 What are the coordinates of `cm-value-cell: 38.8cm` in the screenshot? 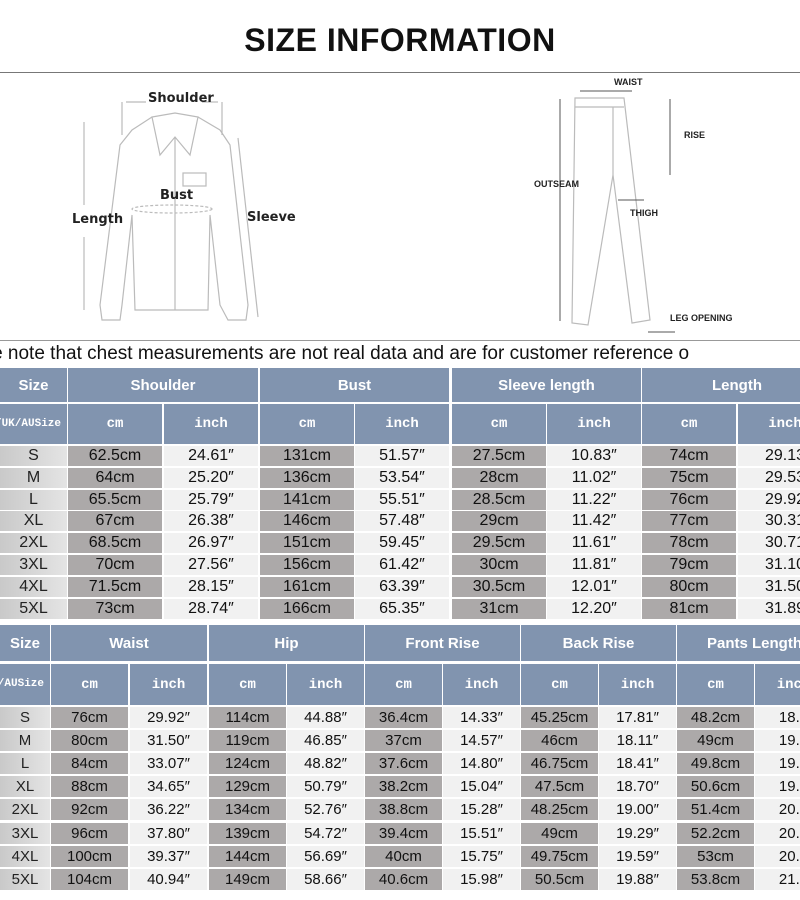 It's located at (403, 810).